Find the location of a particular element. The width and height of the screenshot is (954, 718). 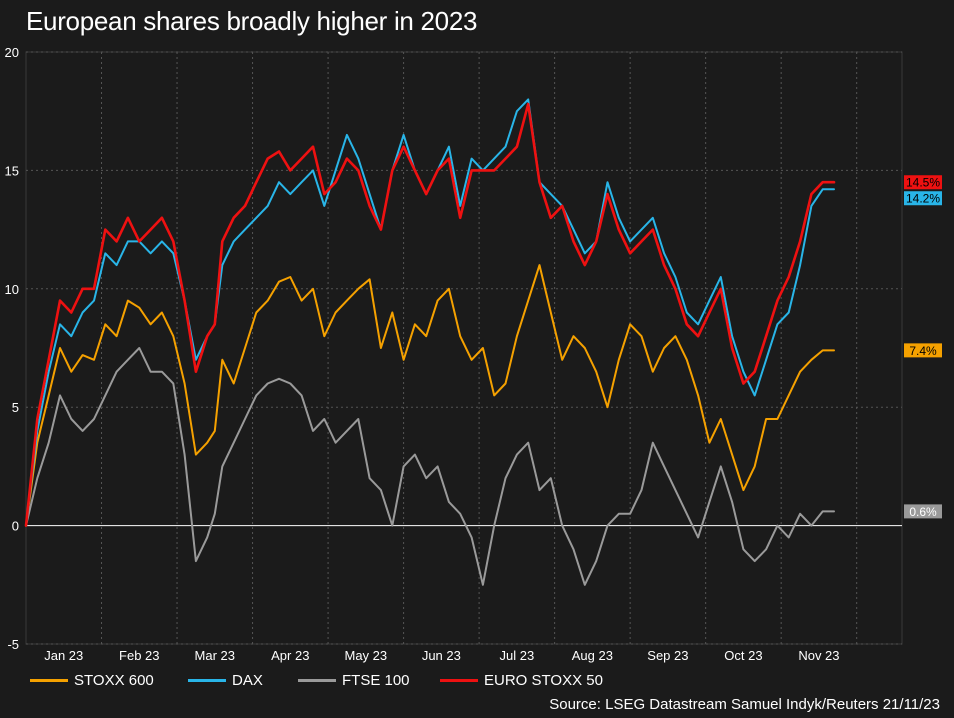

legend-label-ftse100: FTSE 100 is located at coordinates (376, 680).